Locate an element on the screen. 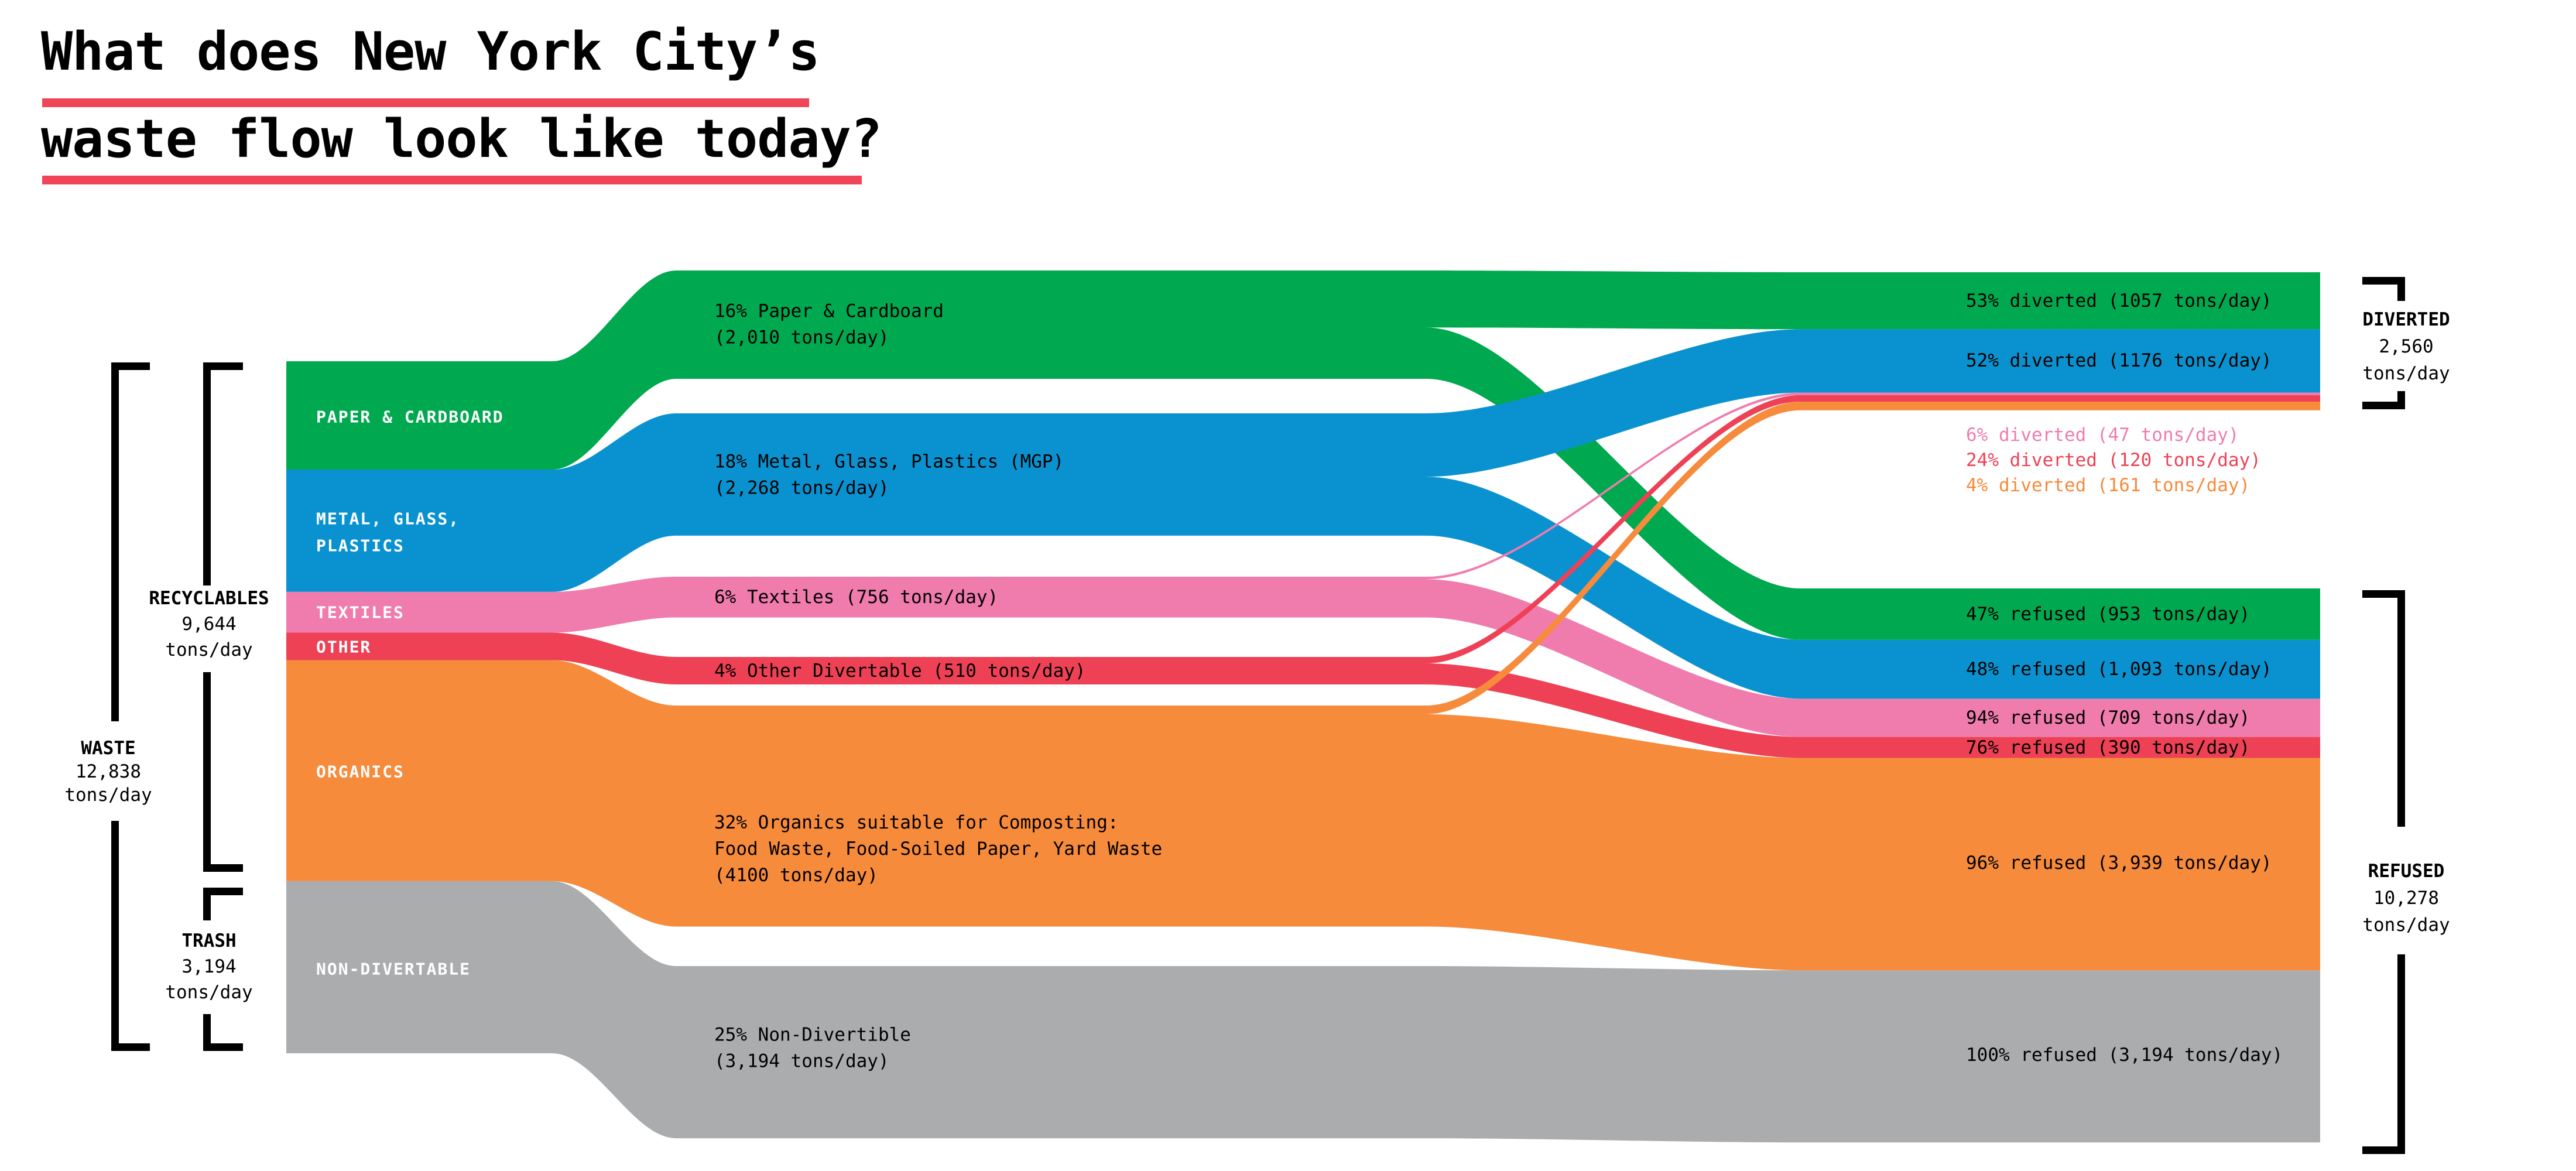 Image resolution: width=2576 pixels, height=1171 pixels. bar-label-paper-line0: PAPER & CARDBOARD is located at coordinates (410, 417).